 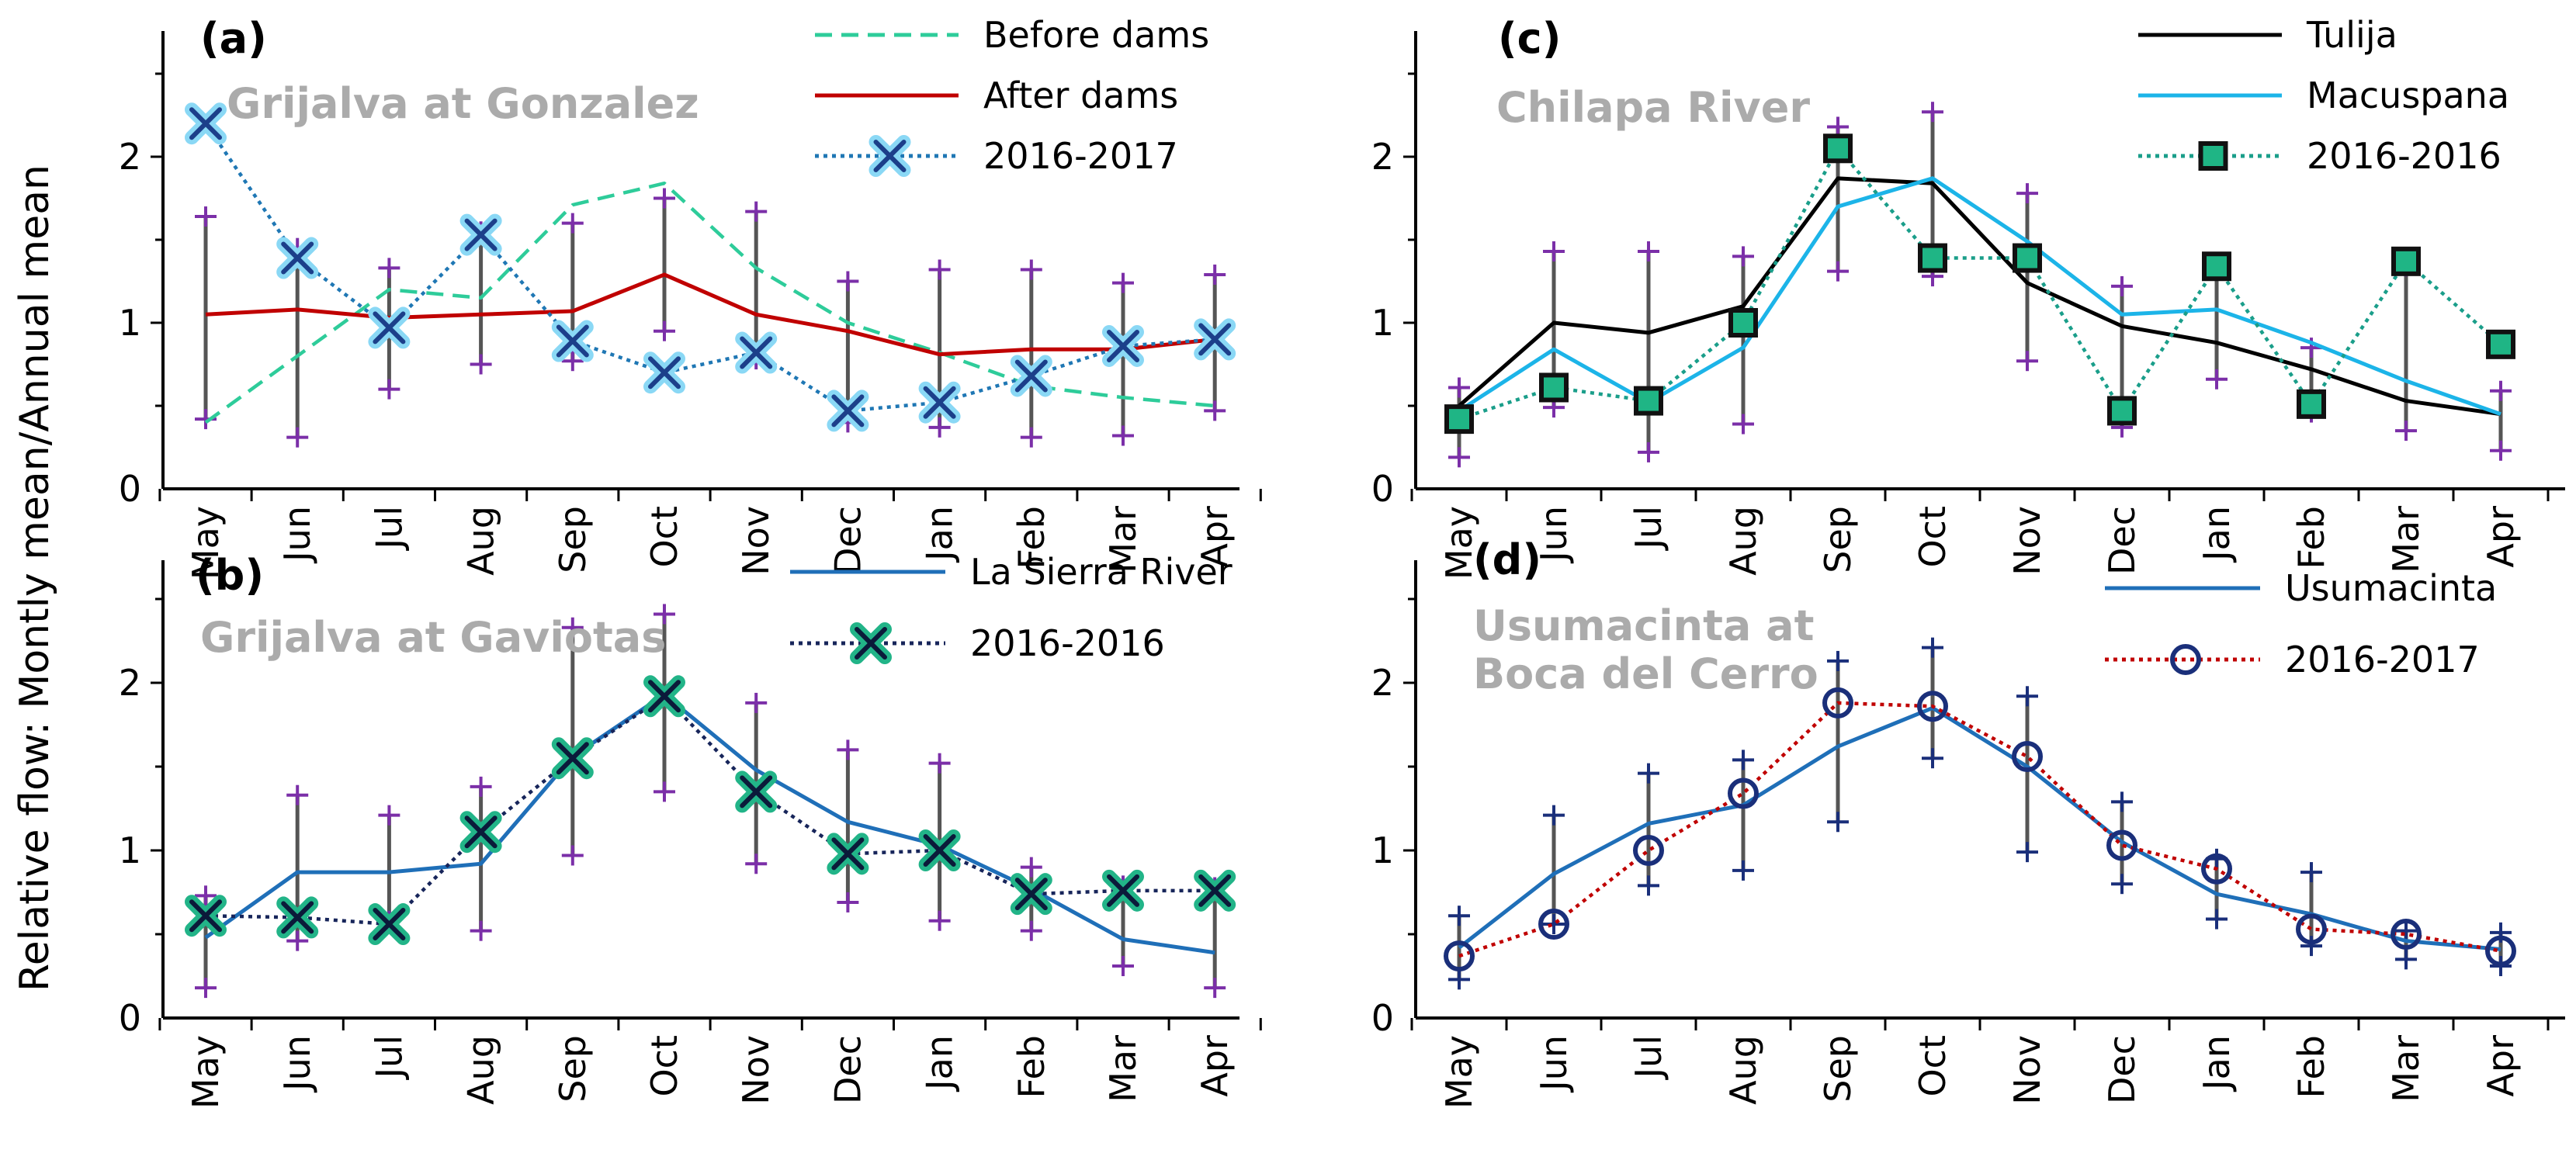 What do you see at coordinates (2122, 1069) in the screenshot?
I see `x-tick-label: Dec` at bounding box center [2122, 1069].